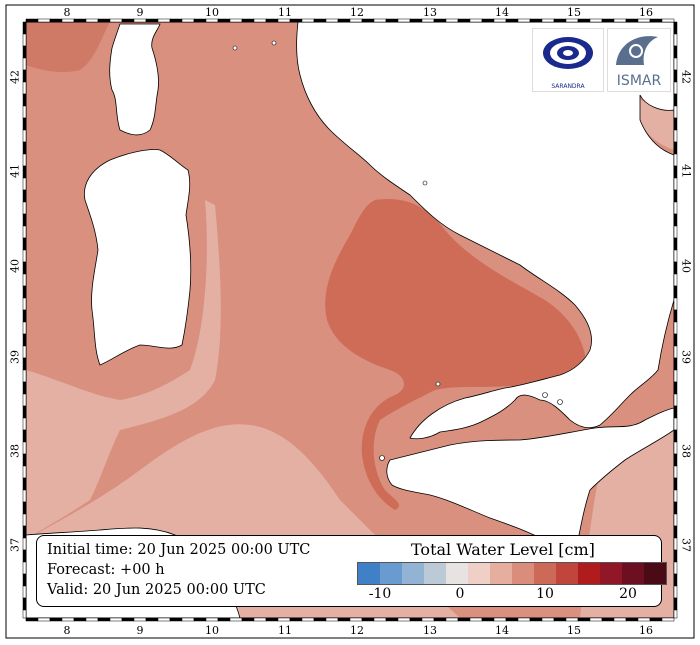  I want to click on lon-tick-top: 8, so click(67, 12).